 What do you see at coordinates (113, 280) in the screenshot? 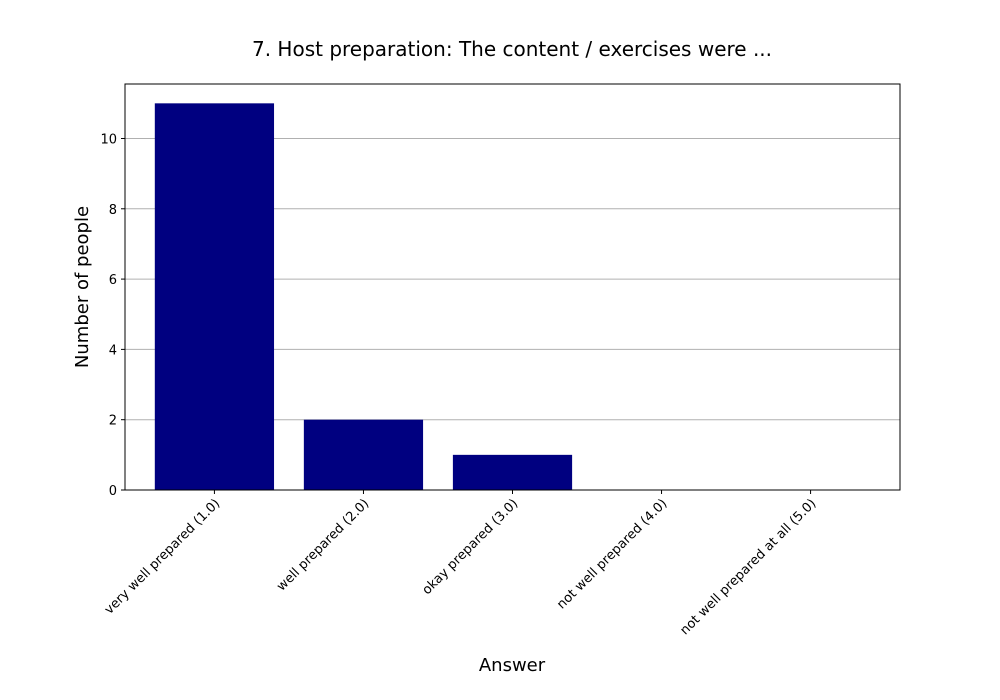
I see `y-tick-label: 6` at bounding box center [113, 280].